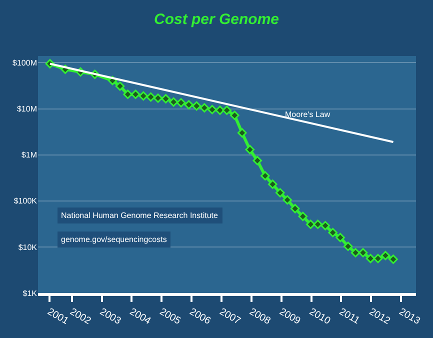  What do you see at coordinates (230, 317) in the screenshot?
I see `x-tick-label: 2007` at bounding box center [230, 317].